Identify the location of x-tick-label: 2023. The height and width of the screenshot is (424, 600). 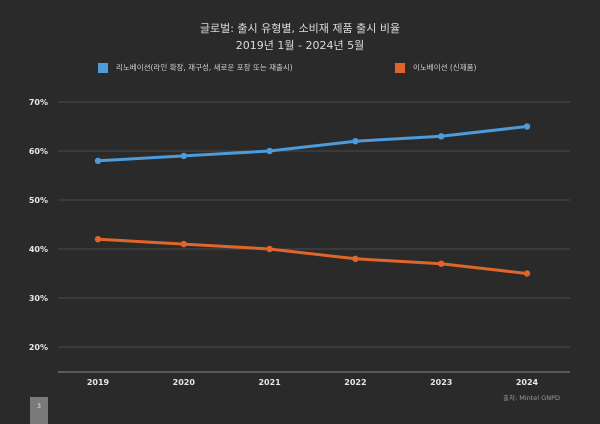
(441, 382).